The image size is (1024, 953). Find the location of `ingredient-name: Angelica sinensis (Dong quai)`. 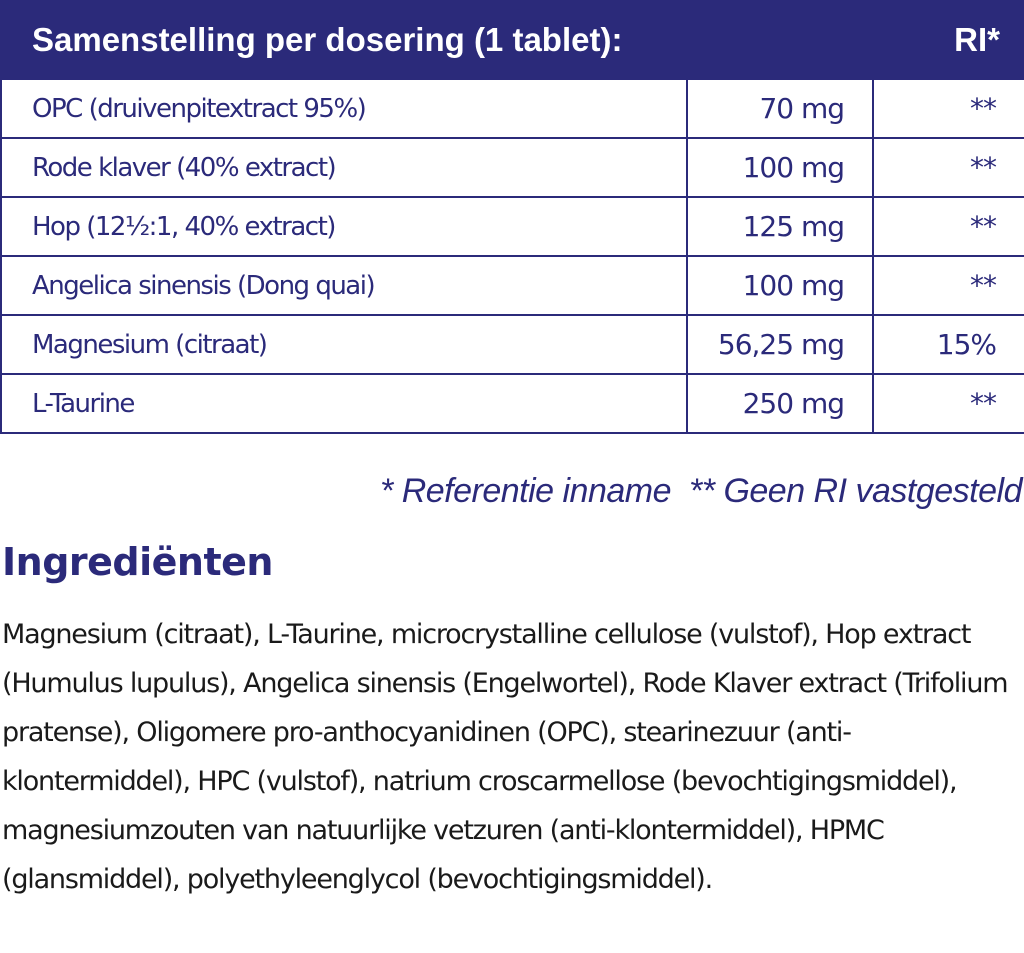

ingredient-name: Angelica sinensis (Dong quai) is located at coordinates (344, 285).